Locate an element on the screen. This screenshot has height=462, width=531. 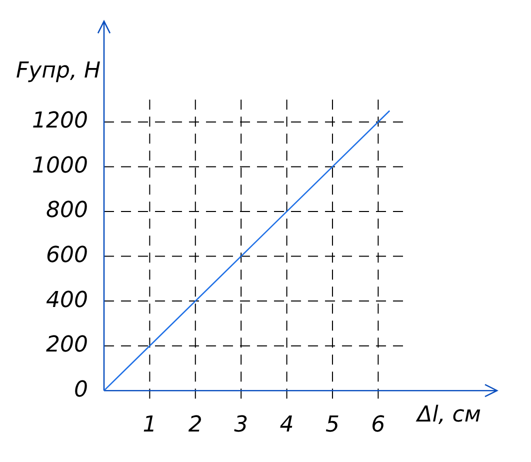
y-tick-label: 400 is located at coordinates (67, 300).